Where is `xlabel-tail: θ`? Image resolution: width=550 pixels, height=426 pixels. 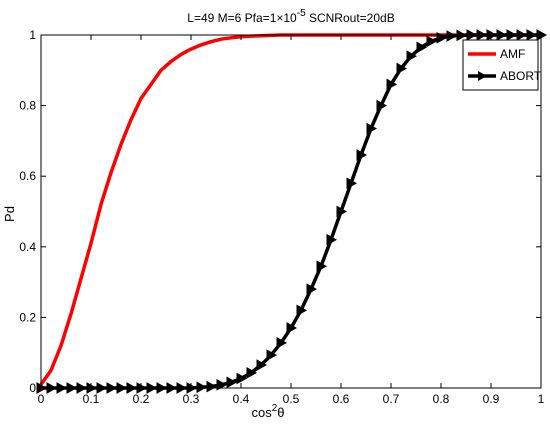
xlabel-tail: θ is located at coordinates (280, 412).